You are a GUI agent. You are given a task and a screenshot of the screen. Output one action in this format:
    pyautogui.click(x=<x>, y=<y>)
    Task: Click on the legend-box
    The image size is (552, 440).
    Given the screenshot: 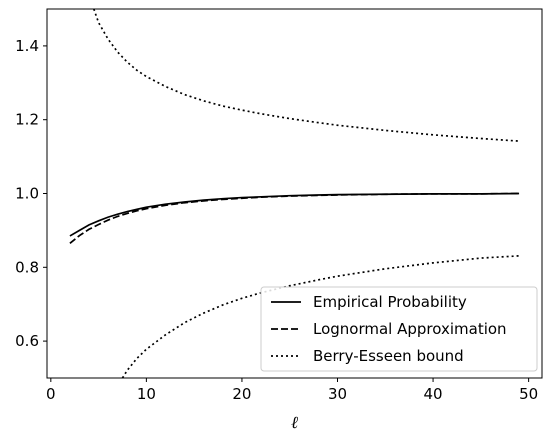 What is the action you would take?
    pyautogui.click(x=399, y=329)
    